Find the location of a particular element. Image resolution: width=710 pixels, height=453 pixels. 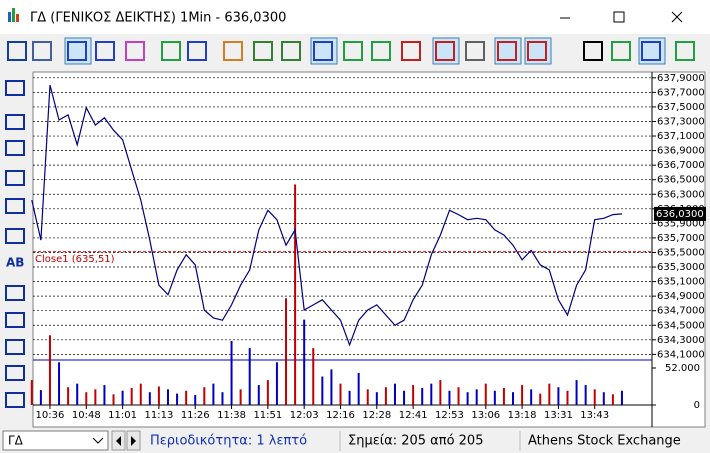

symbol-combo is located at coordinates (55, 440).